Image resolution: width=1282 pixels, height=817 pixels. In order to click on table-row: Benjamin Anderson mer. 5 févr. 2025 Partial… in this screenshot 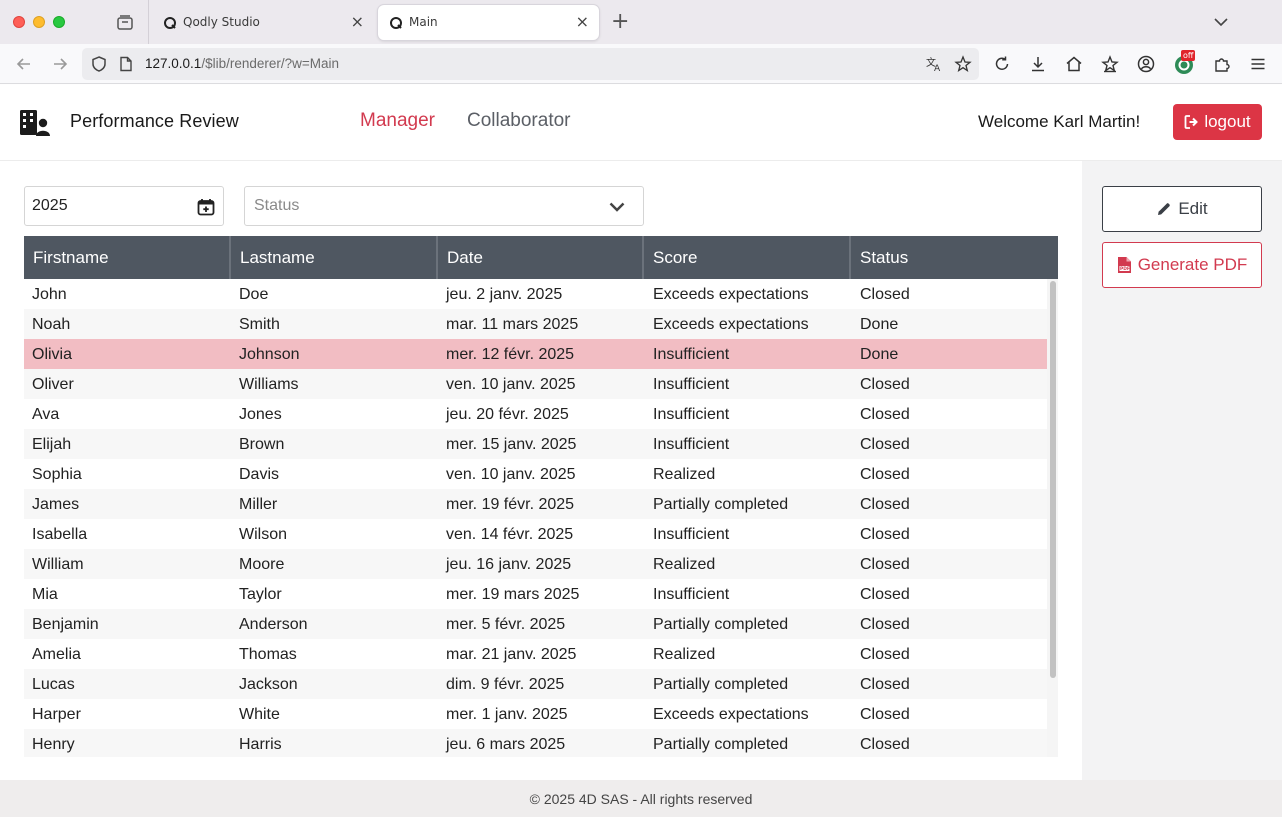, I will do `click(535, 624)`.